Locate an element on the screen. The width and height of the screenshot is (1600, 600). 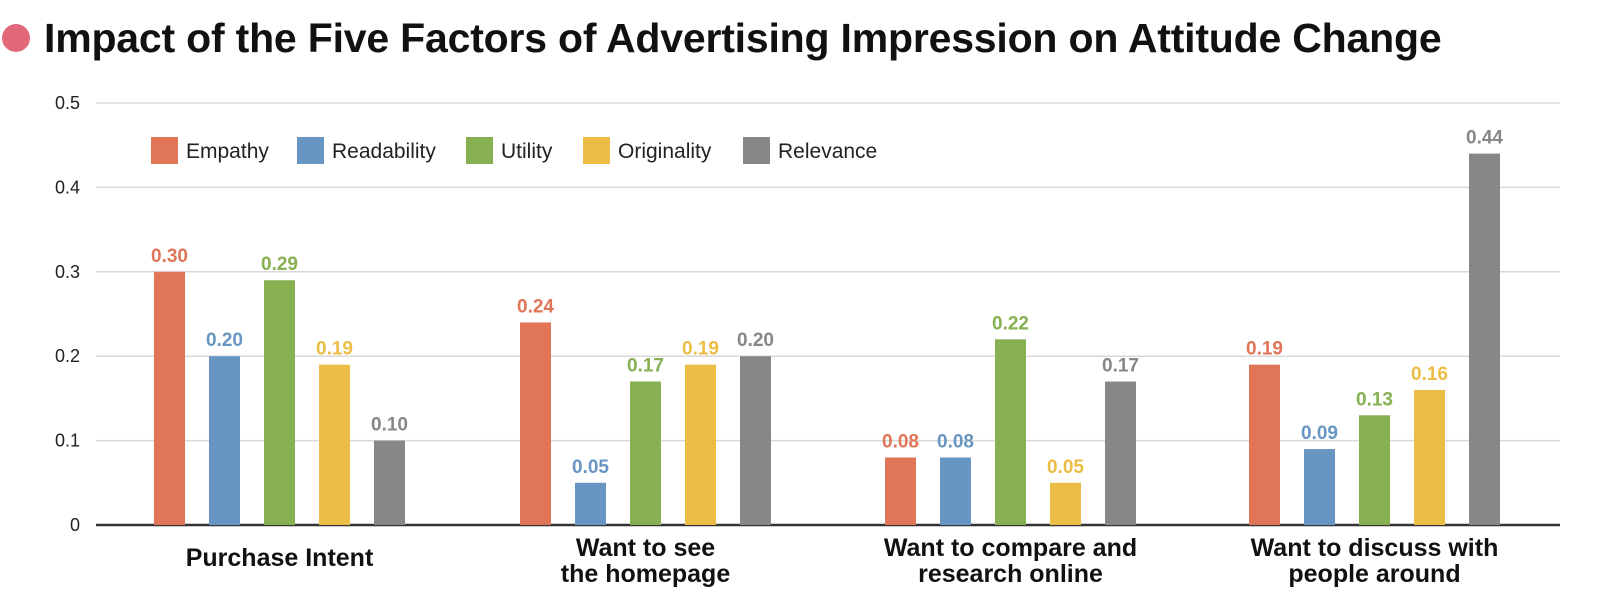
category-label: the homepage is located at coordinates (646, 574).